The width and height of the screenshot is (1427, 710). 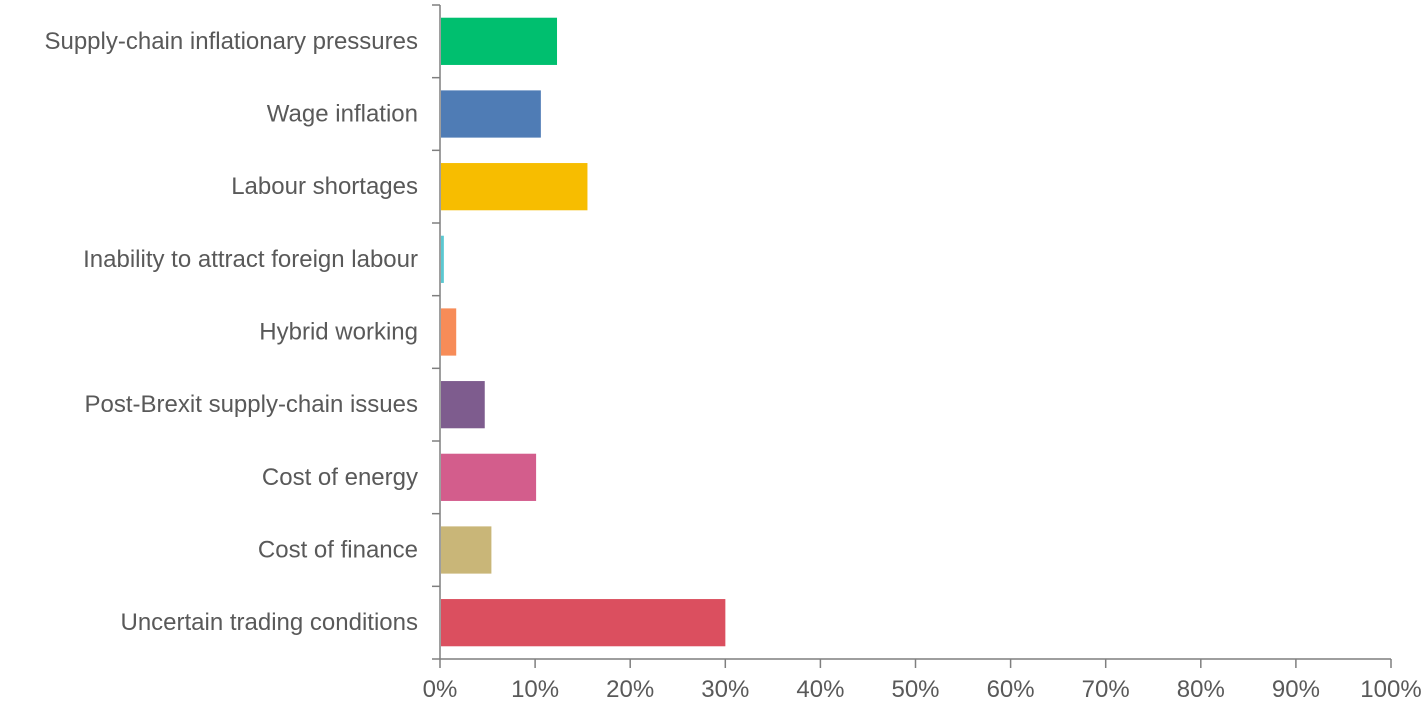 I want to click on x-tick-label: 70%, so click(x=1106, y=689).